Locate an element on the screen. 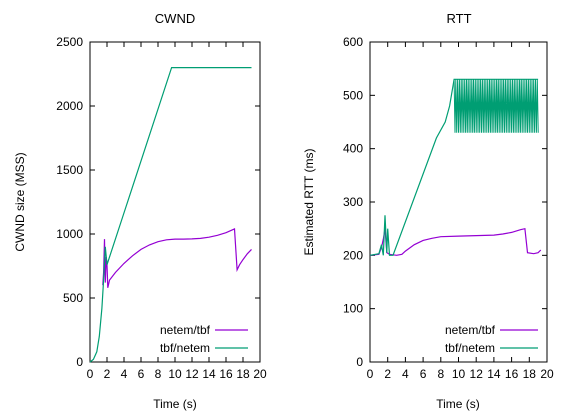 The width and height of the screenshot is (563, 417). rtt-legend-label-tbf-netem: tbf/netem is located at coordinates (470, 348).